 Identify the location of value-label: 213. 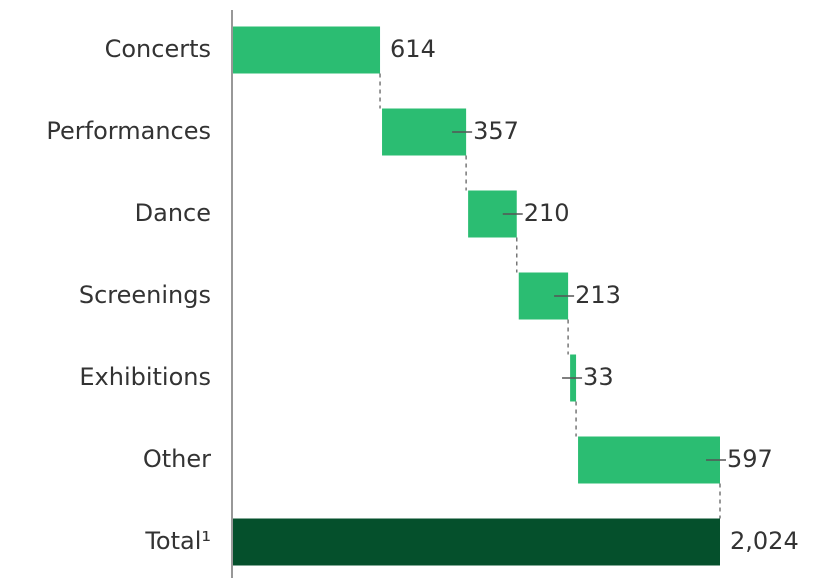
(598, 295).